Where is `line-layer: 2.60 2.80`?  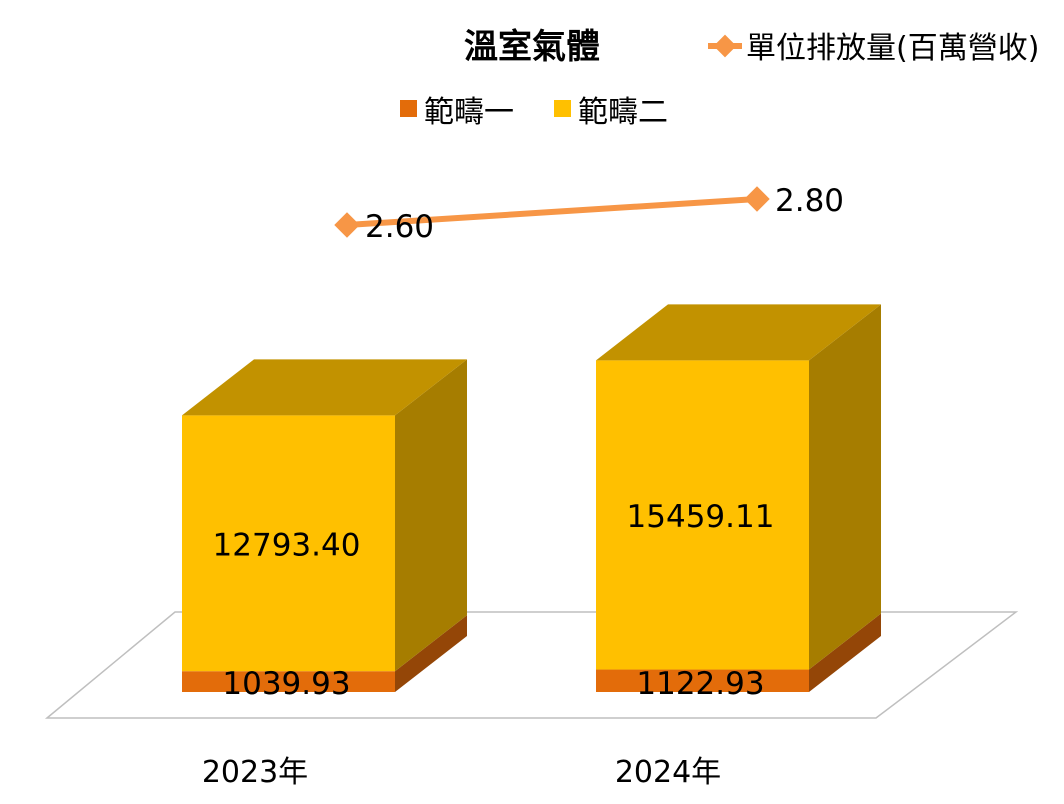
line-layer: 2.60 2.80 is located at coordinates (589, 214).